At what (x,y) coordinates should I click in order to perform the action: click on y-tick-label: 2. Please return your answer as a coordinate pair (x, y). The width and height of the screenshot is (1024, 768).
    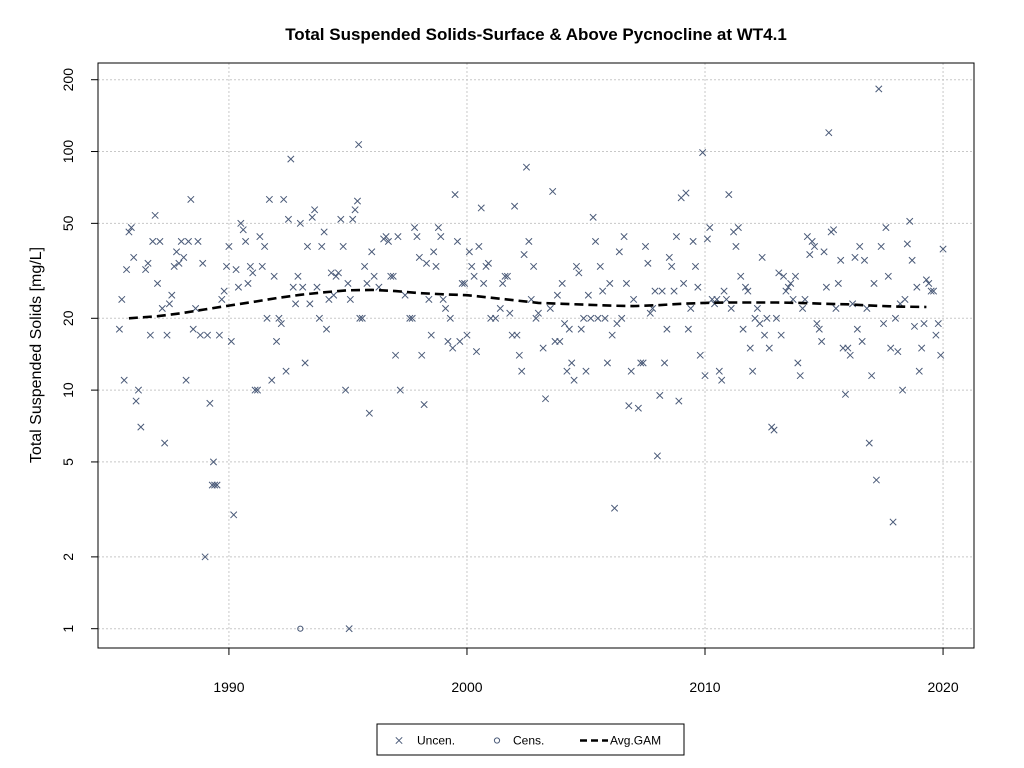
    Looking at the image, I should click on (68, 557).